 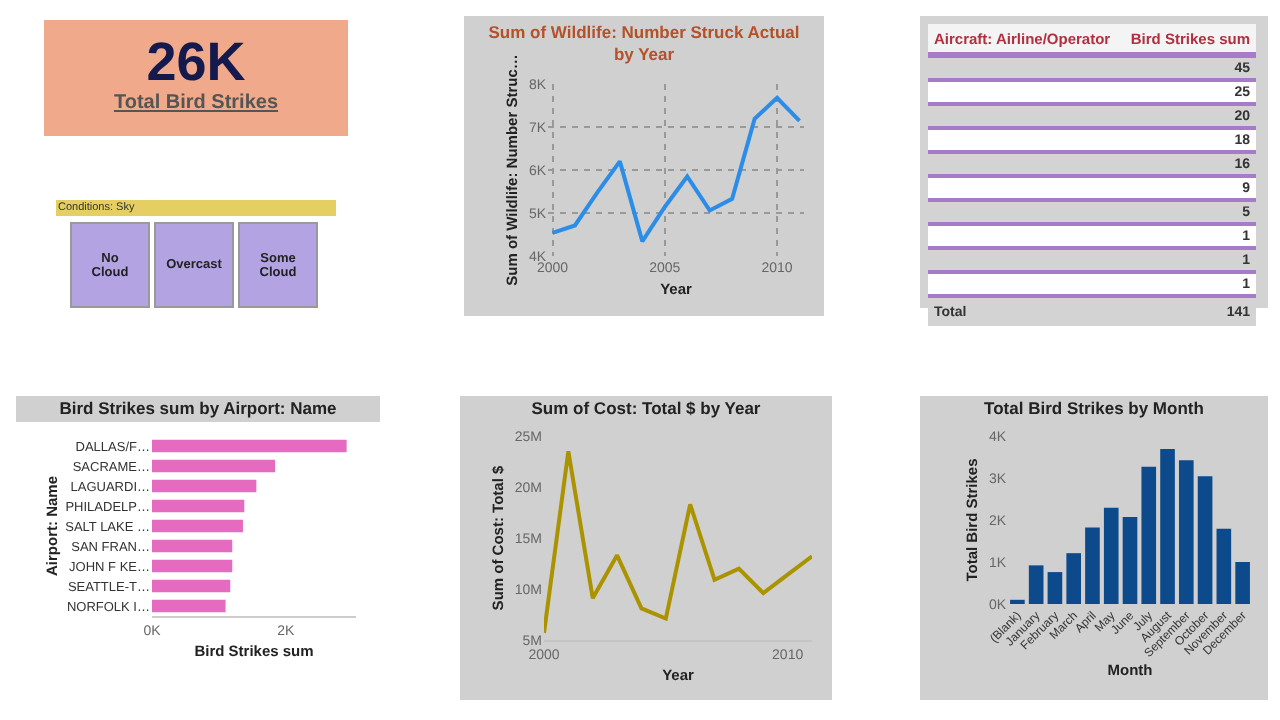 I want to click on text: 26K, so click(x=196, y=62).